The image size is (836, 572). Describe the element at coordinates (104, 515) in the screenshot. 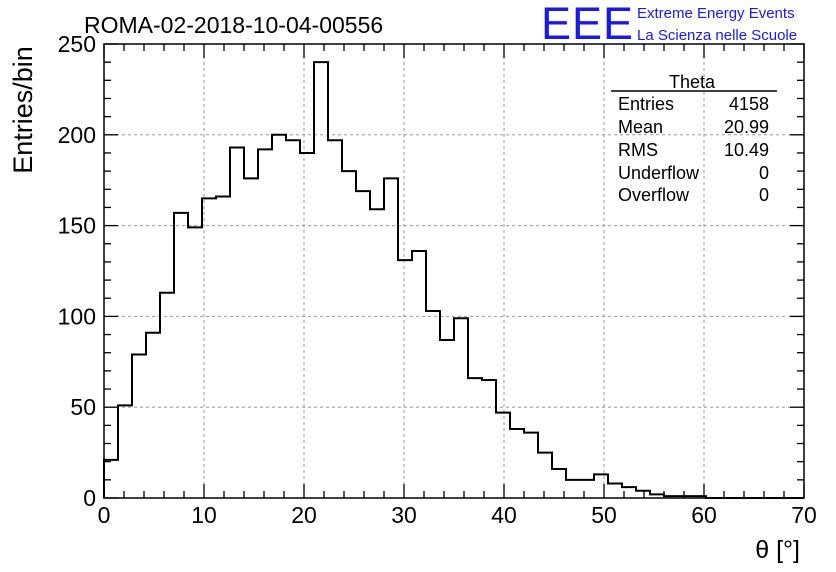

I see `x-tick-label: 0` at that location.